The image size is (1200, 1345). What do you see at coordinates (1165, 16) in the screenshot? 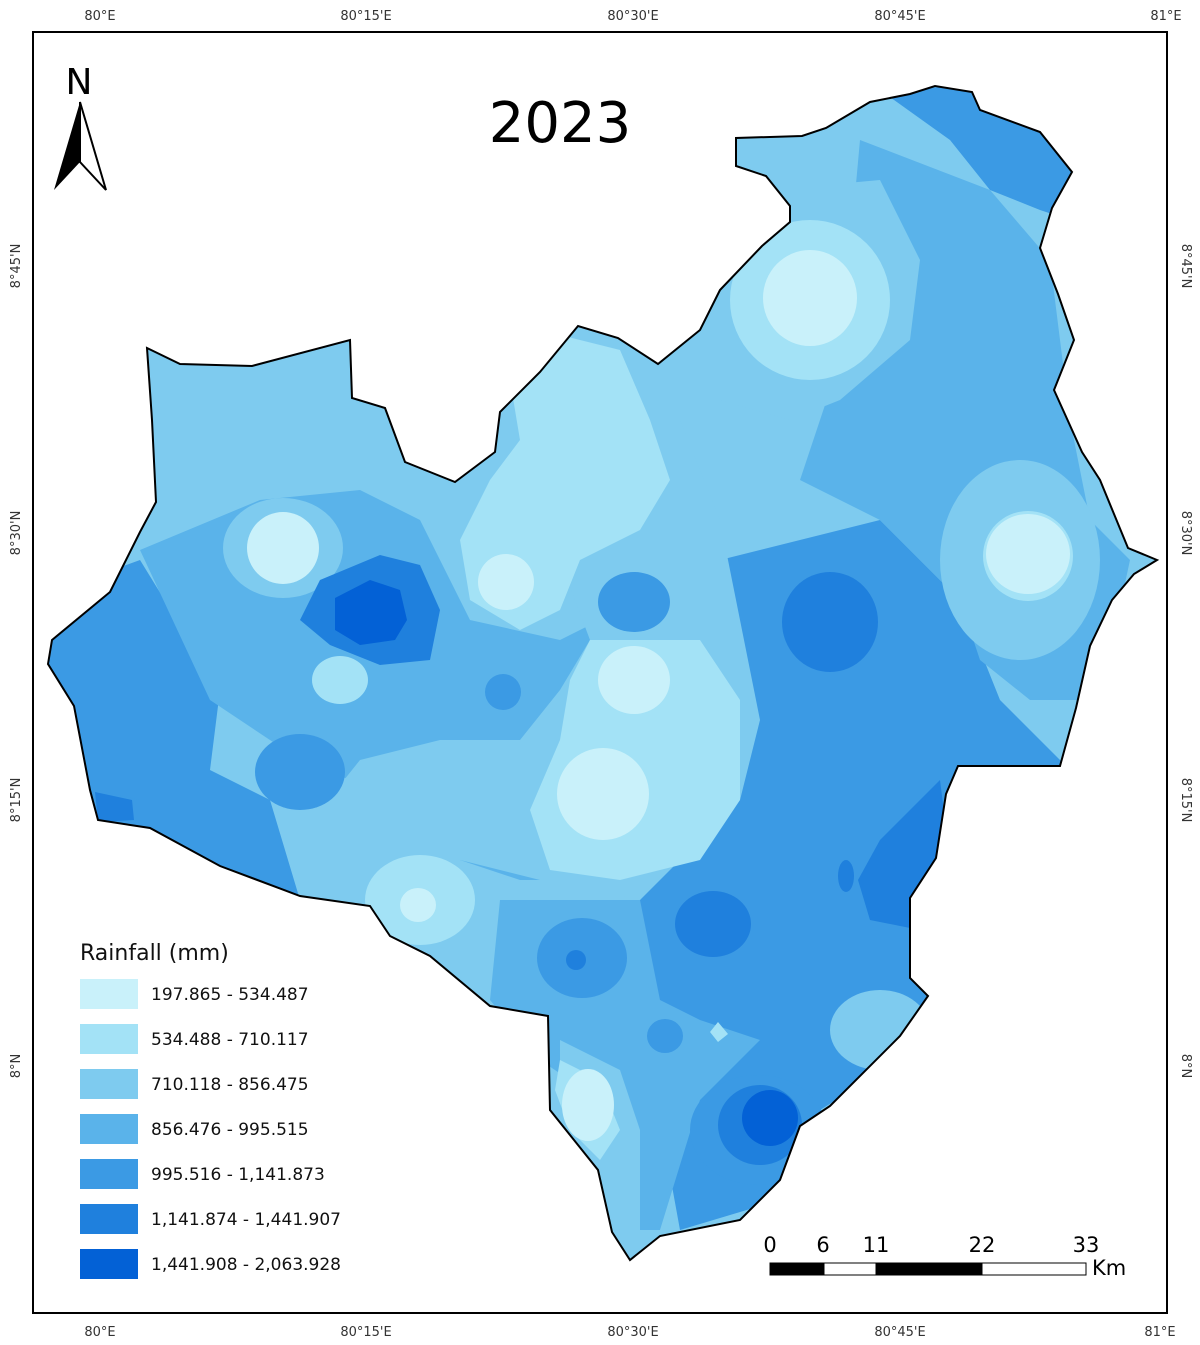
I see `tick-top-81e: 81°E` at bounding box center [1165, 16].